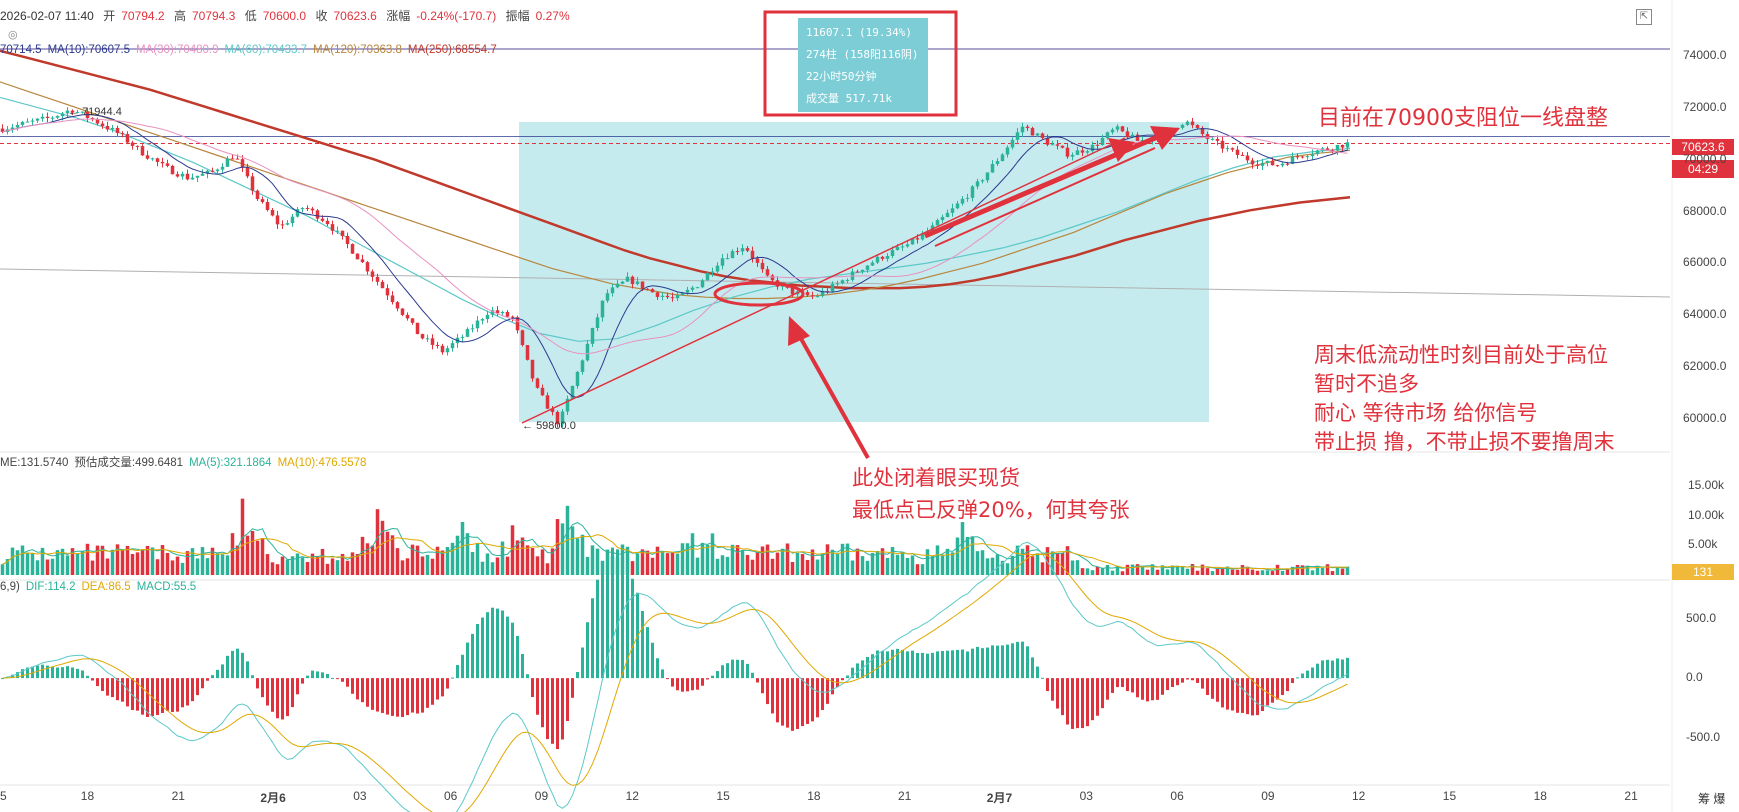  Describe the element at coordinates (849, 98) in the screenshot. I see `range-volume: 成交量 517.71k` at that location.